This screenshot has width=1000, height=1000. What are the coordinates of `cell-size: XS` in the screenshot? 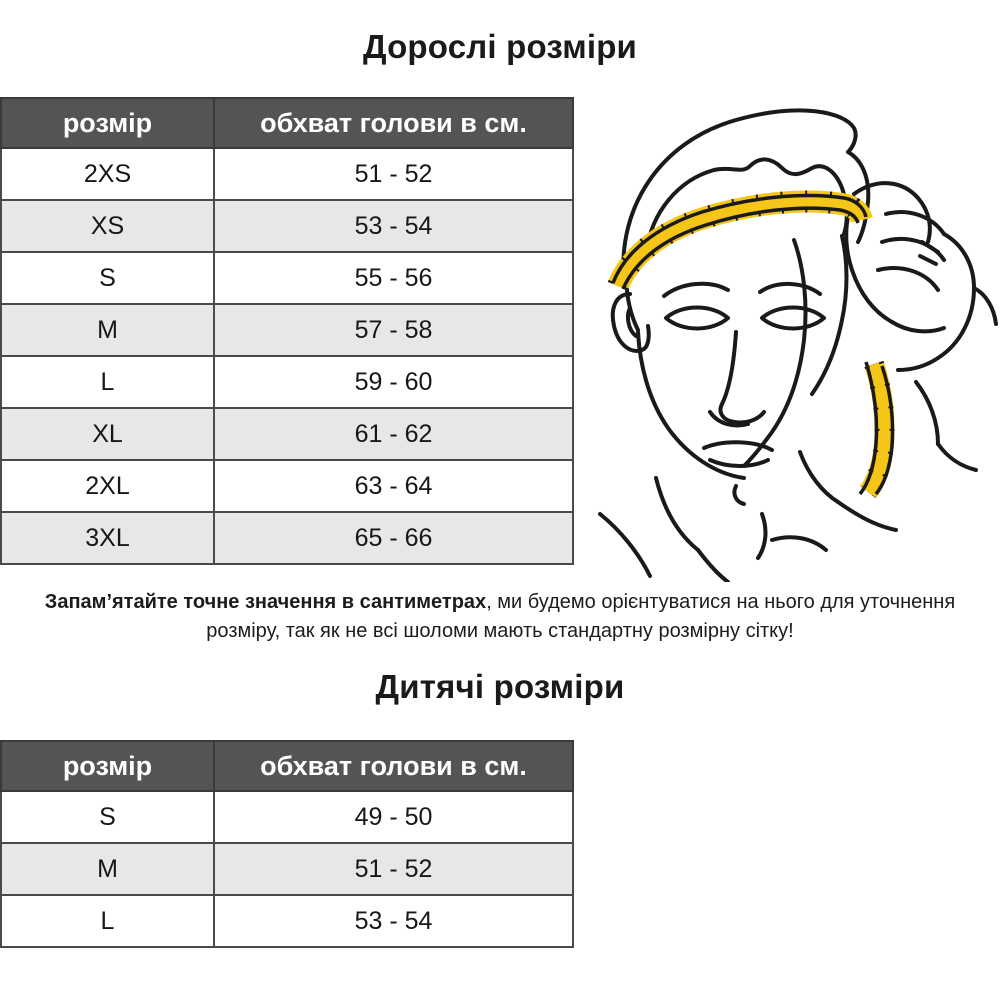 It's located at (107, 226).